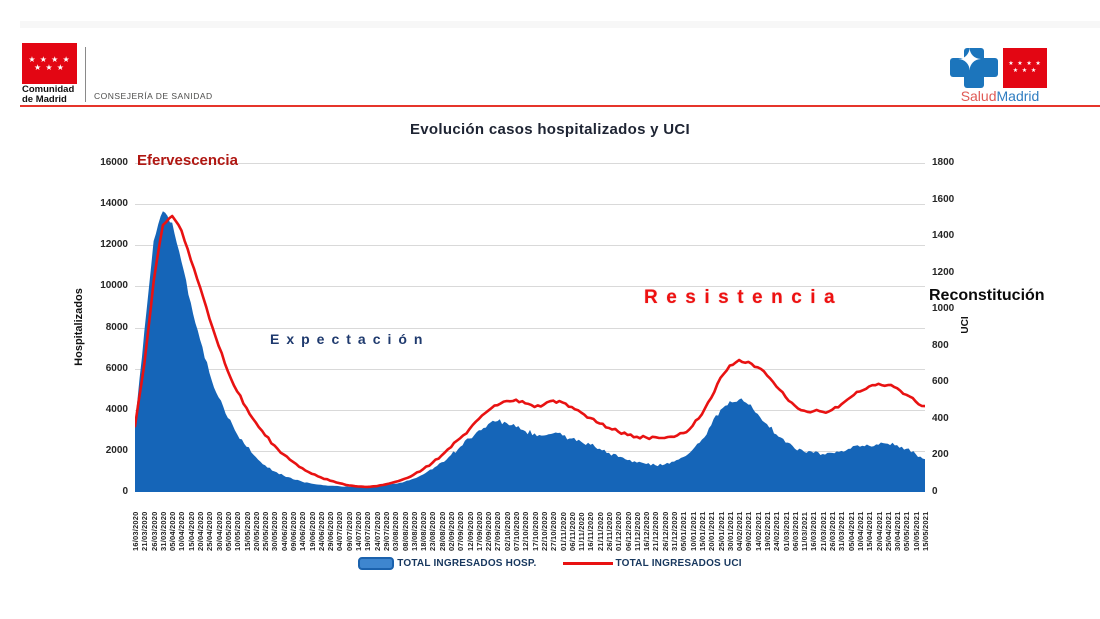 The image size is (1100, 619). What do you see at coordinates (424, 531) in the screenshot?
I see `x-tick-label: 18/08/2020` at bounding box center [424, 531].